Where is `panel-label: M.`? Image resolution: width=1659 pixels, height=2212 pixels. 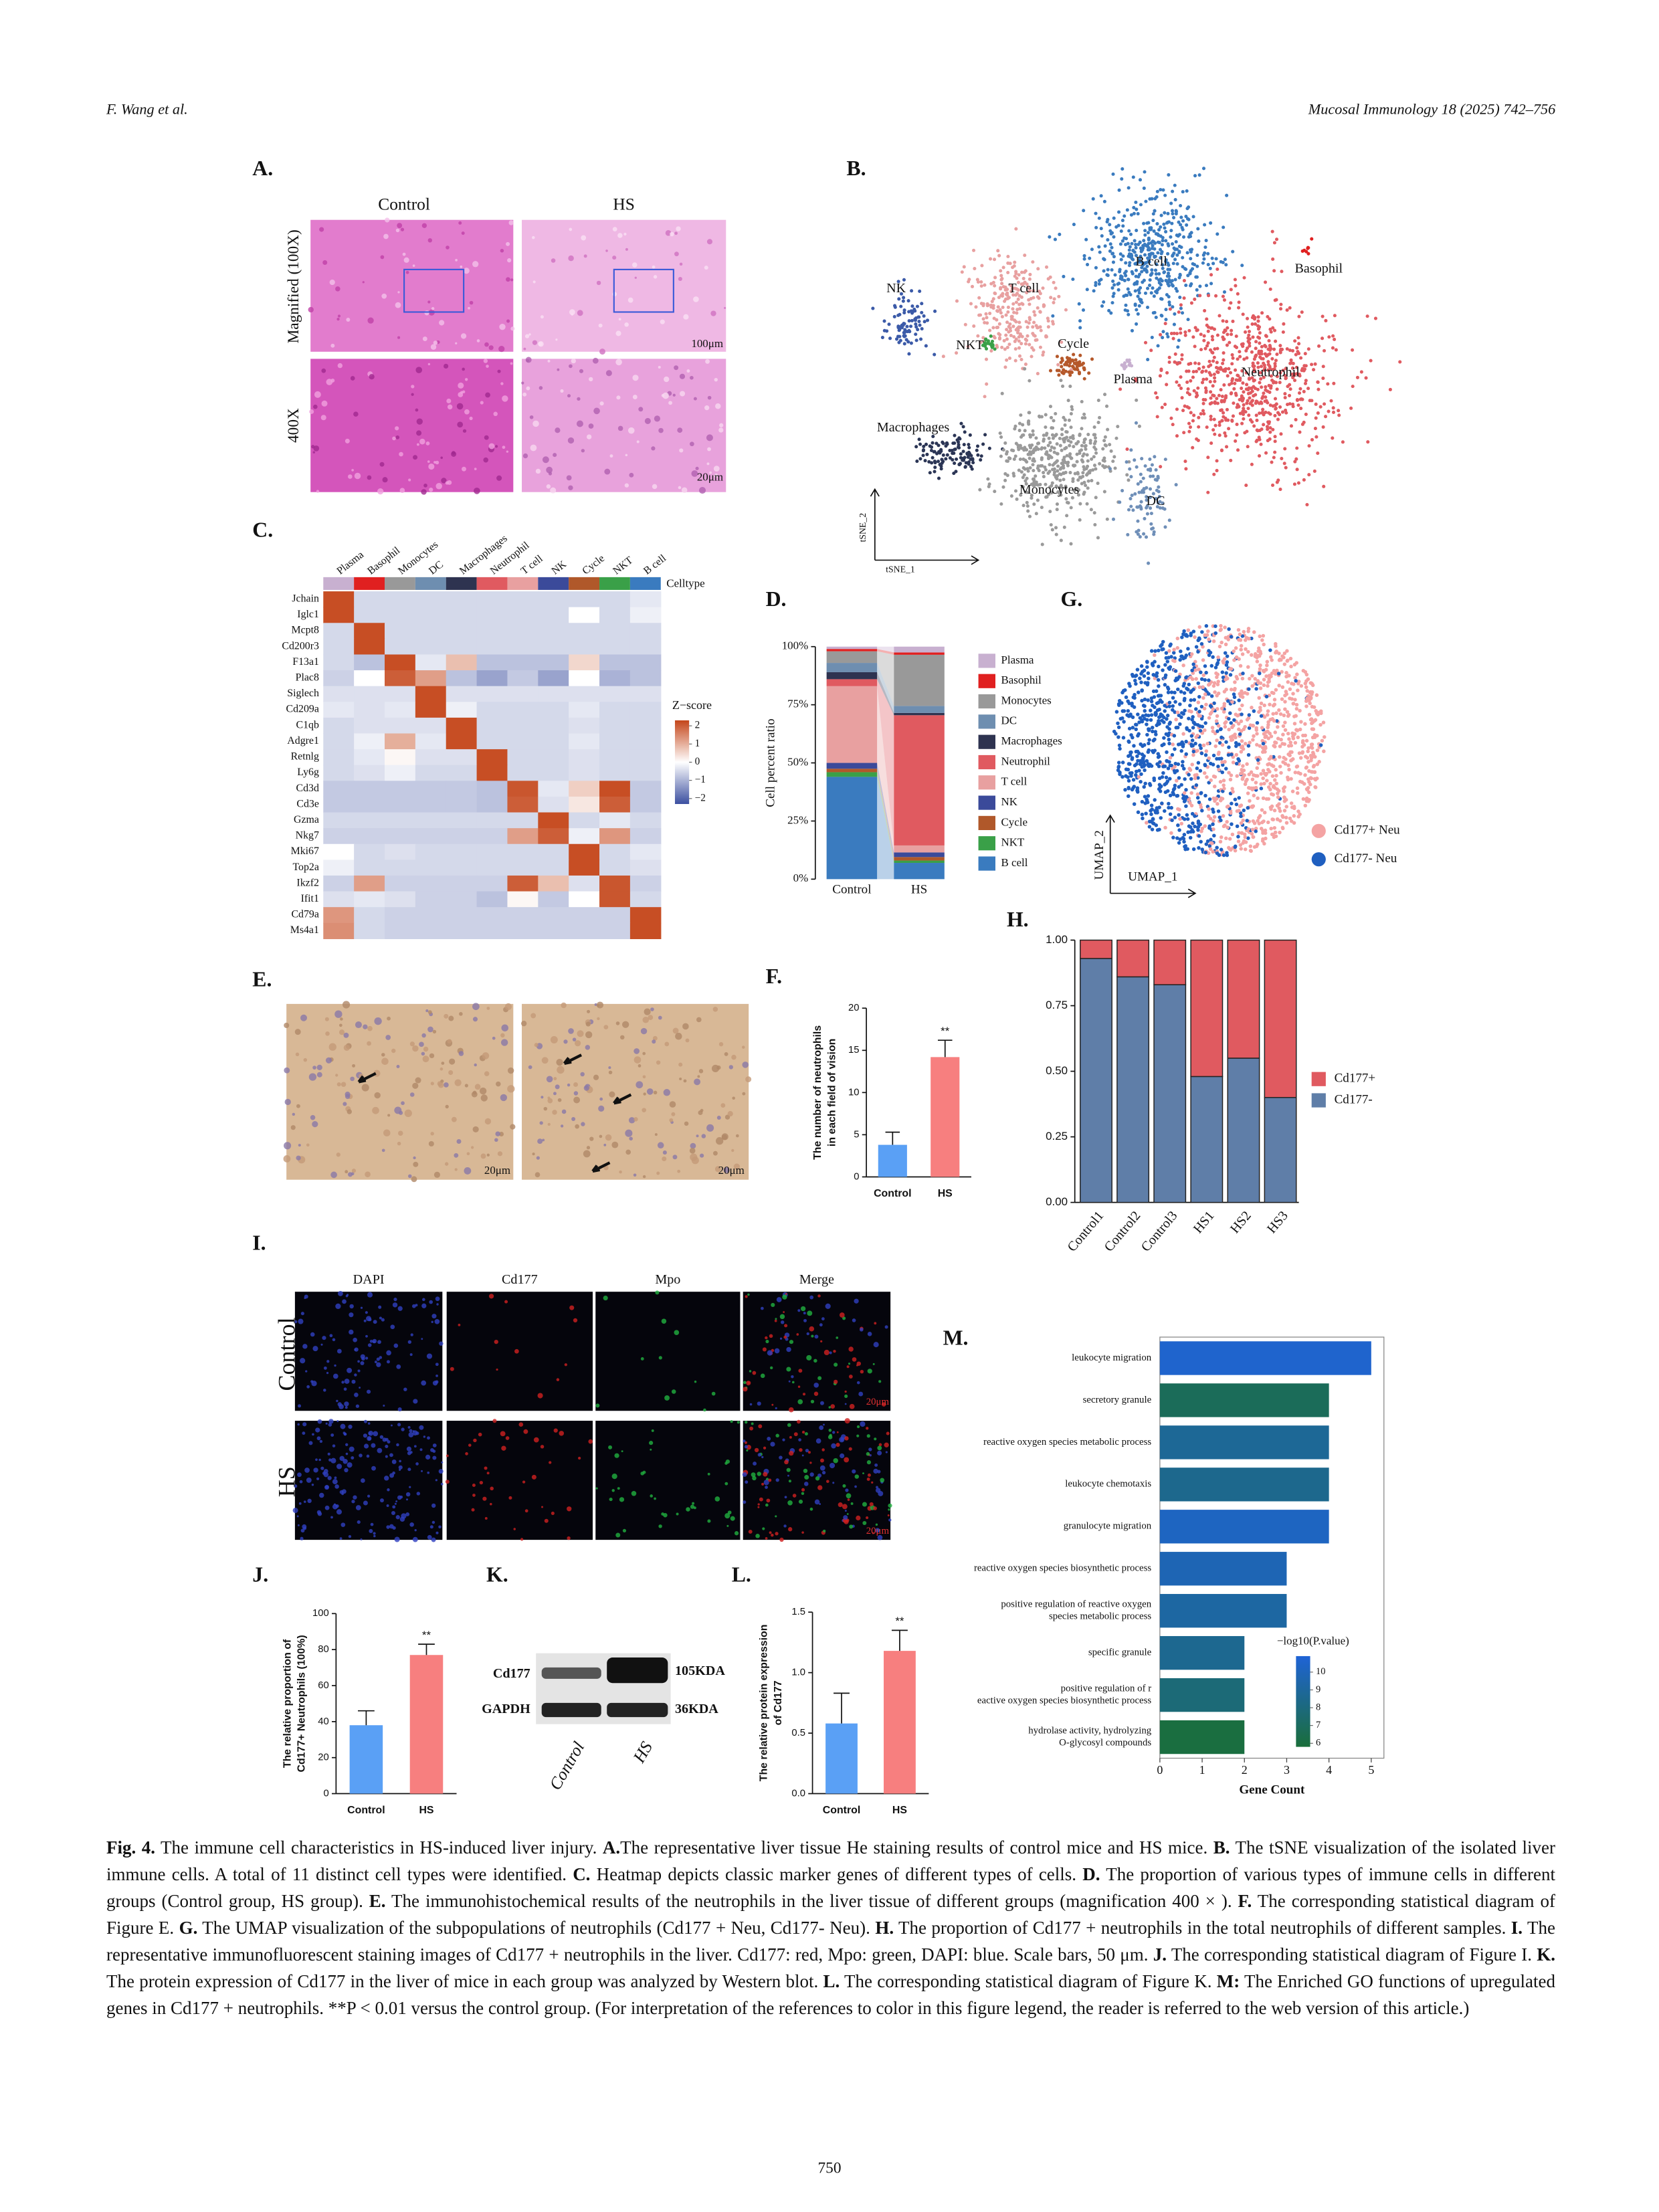
panel-label: M. is located at coordinates (956, 1338).